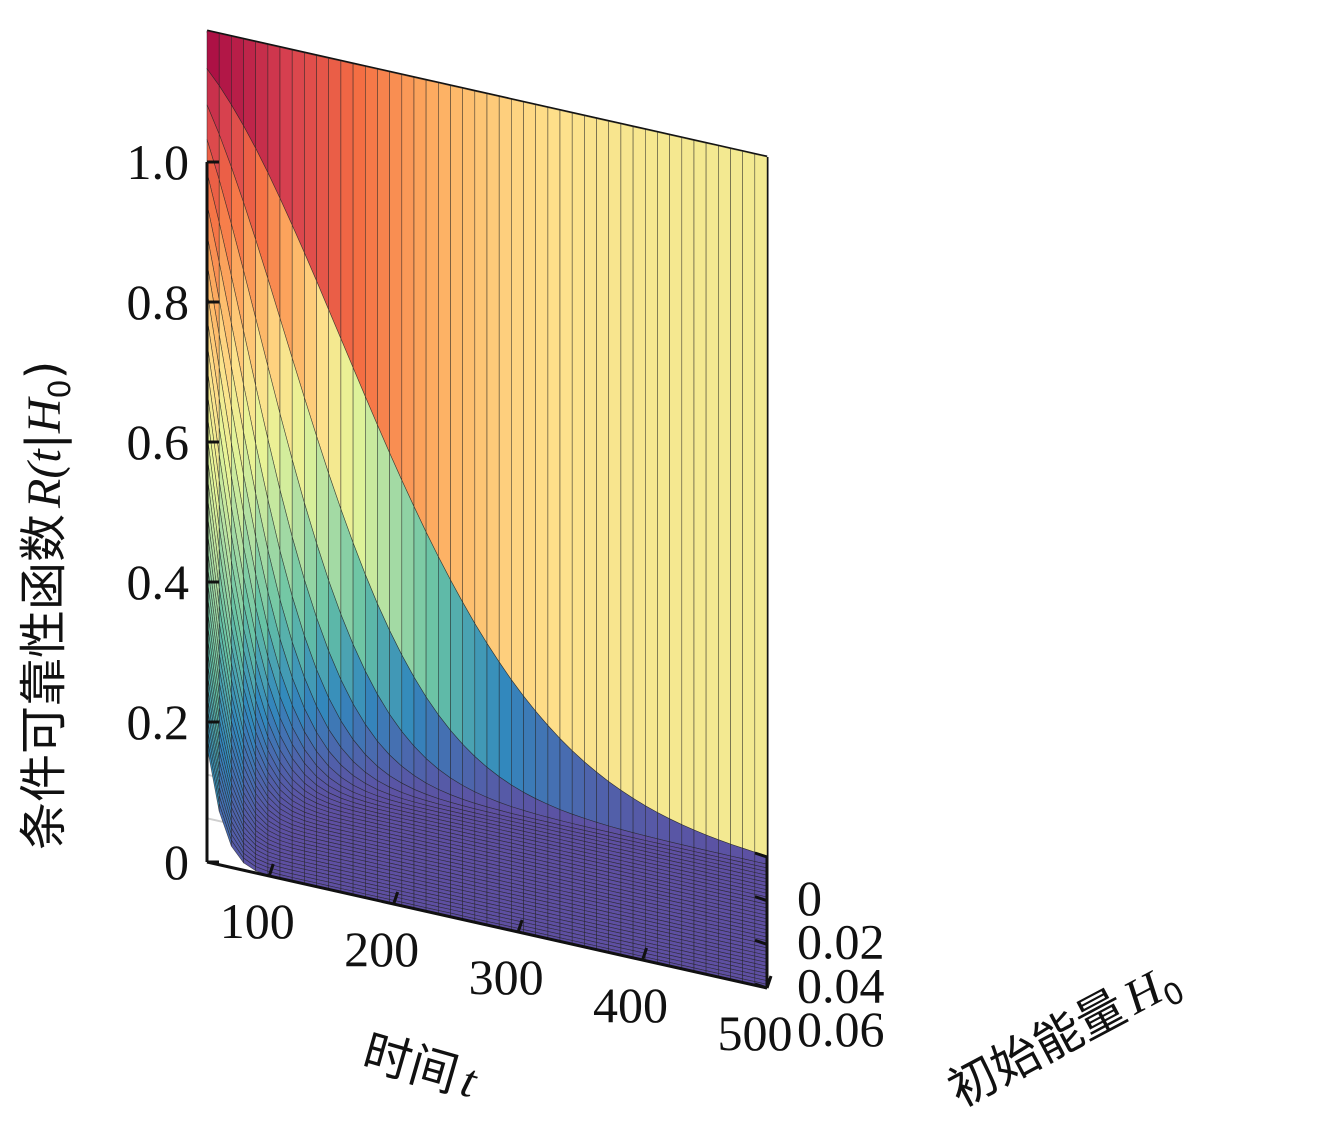  I want to click on z-tick-label: 0.8, so click(158, 302).